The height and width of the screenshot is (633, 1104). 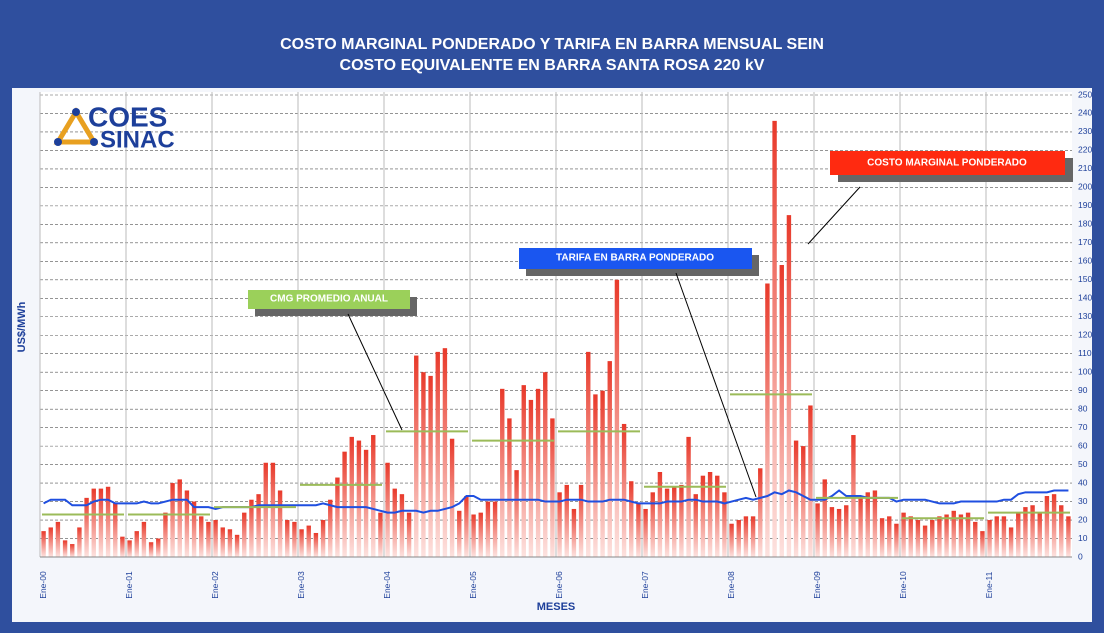 What do you see at coordinates (76, 112) in the screenshot?
I see `logo-dot` at bounding box center [76, 112].